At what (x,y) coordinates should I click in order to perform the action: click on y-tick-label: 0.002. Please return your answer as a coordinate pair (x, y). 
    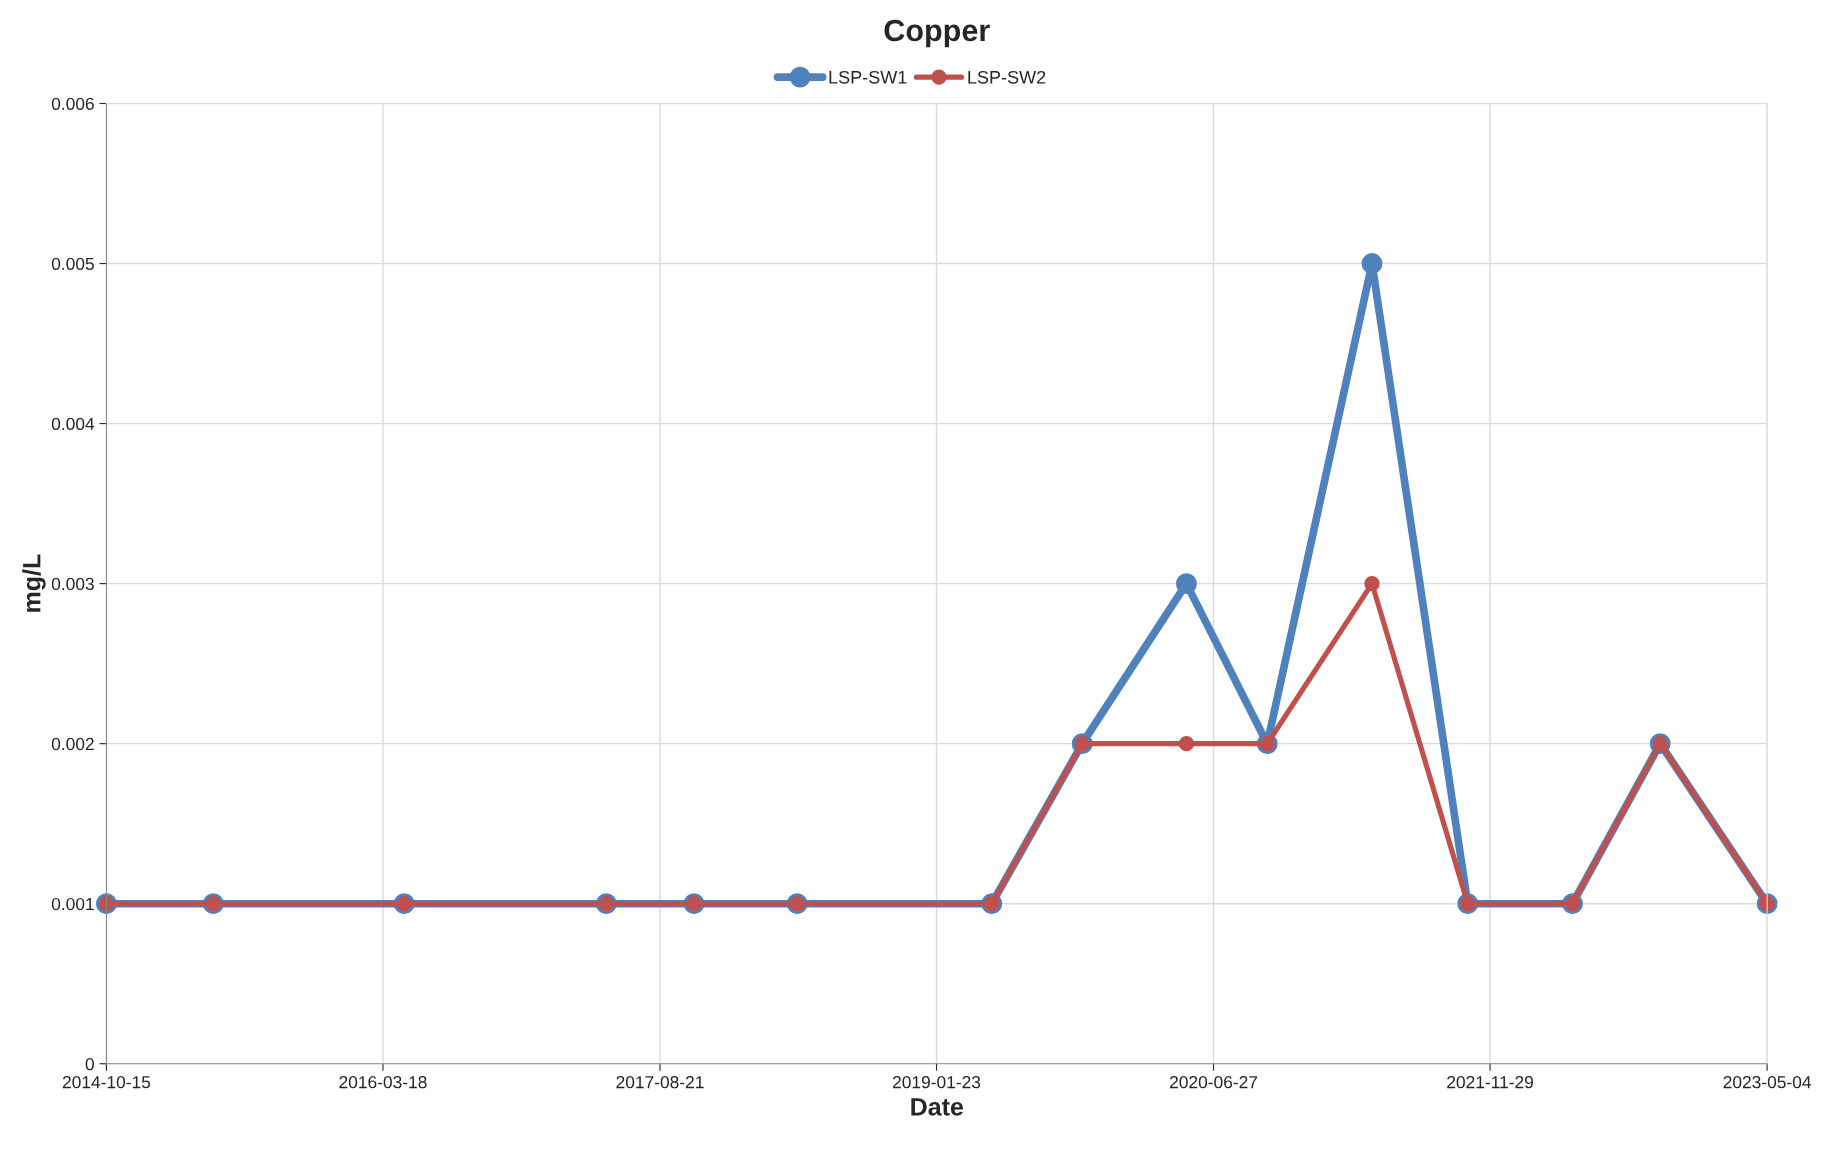
    Looking at the image, I should click on (72, 744).